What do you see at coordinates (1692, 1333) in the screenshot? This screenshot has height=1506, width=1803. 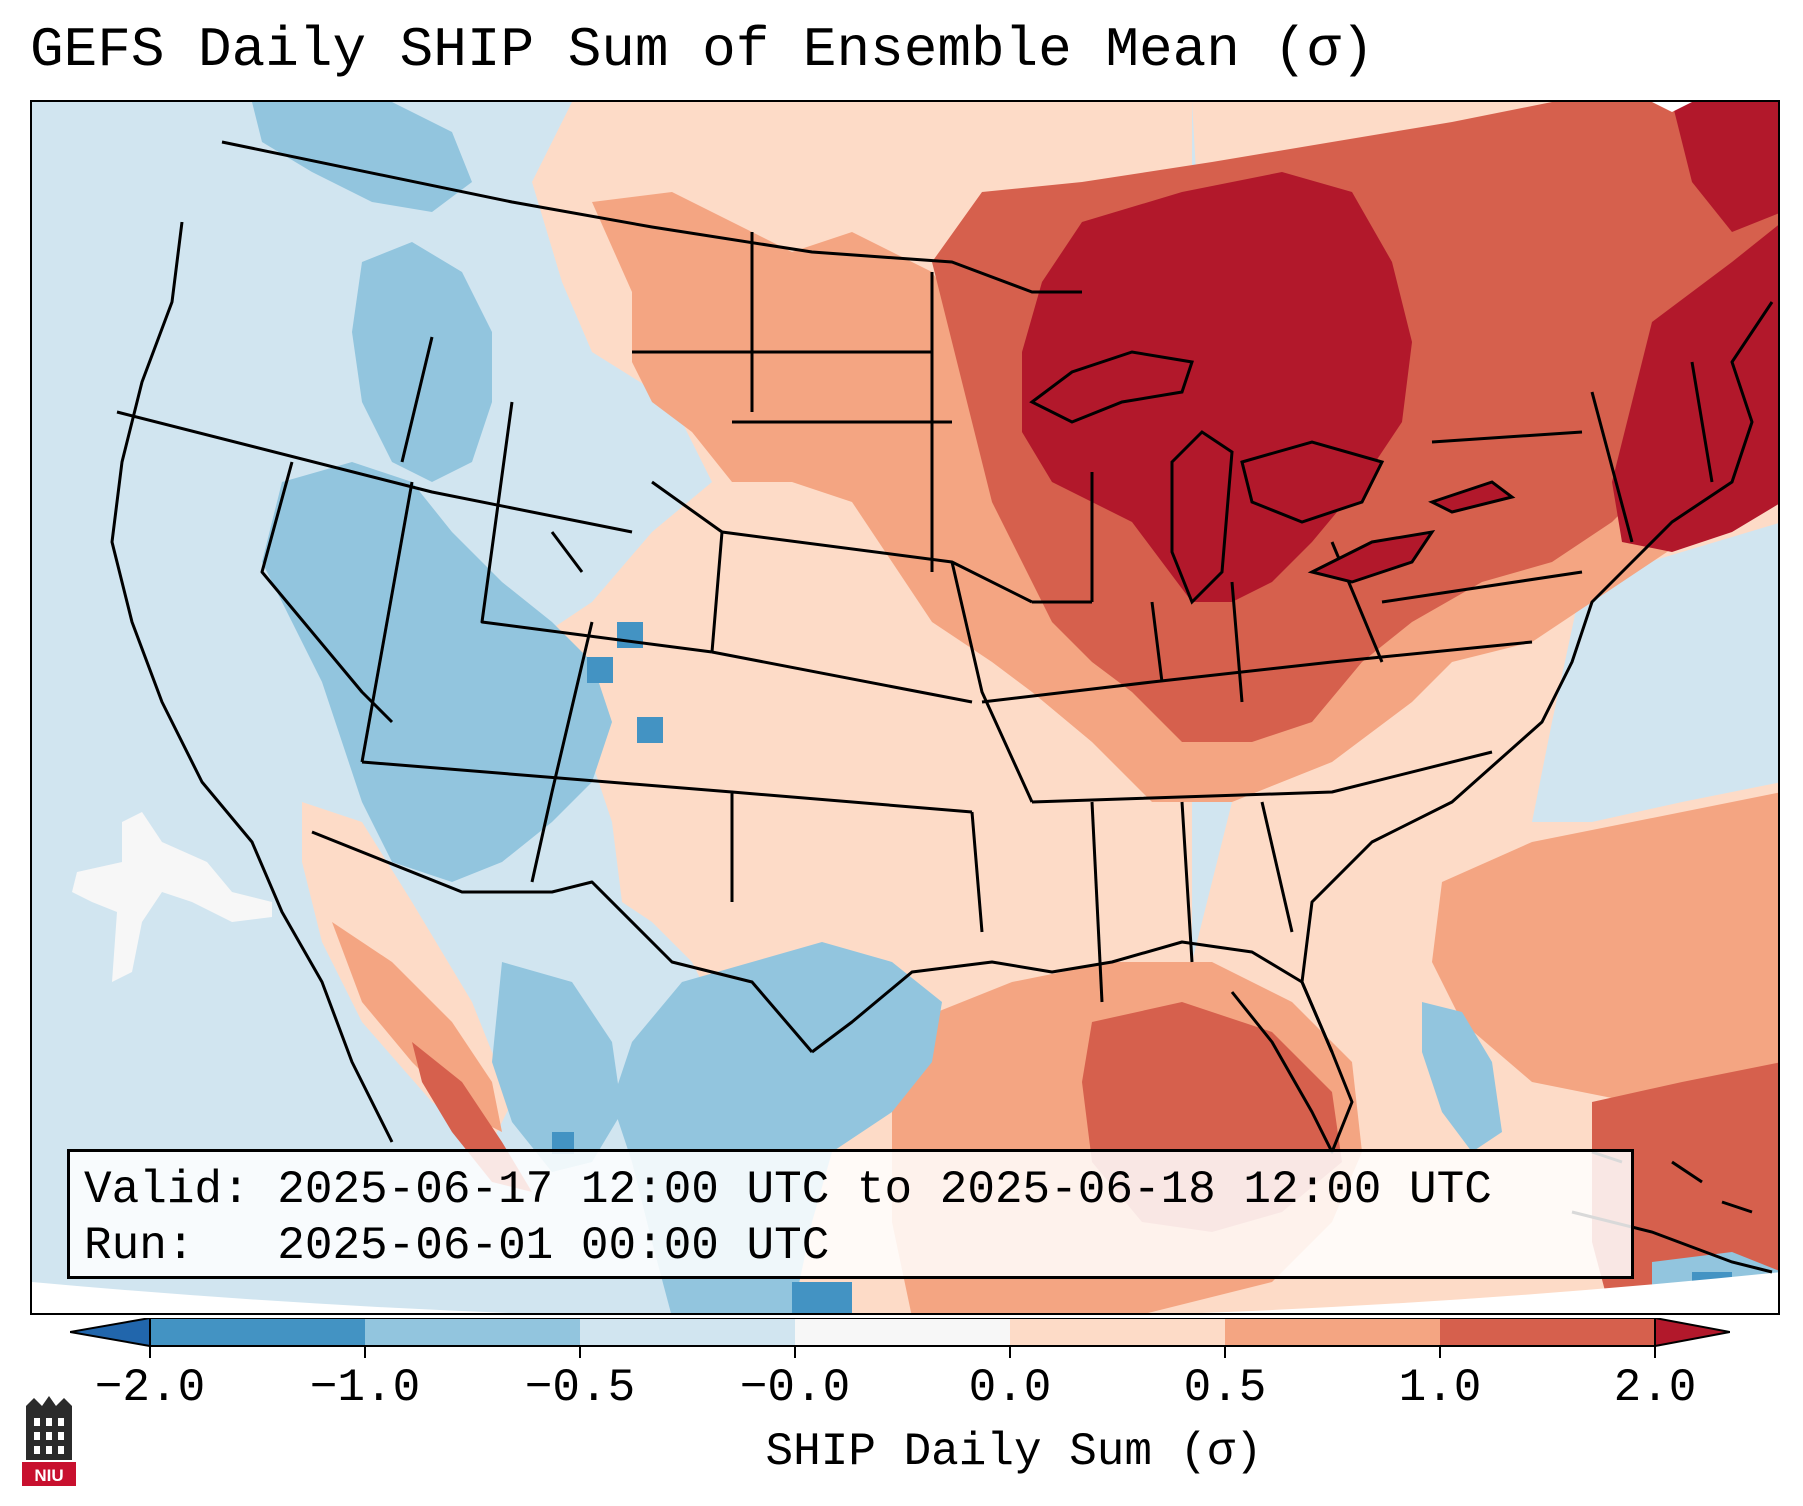 I see `colorbar-over-triangle` at bounding box center [1692, 1333].